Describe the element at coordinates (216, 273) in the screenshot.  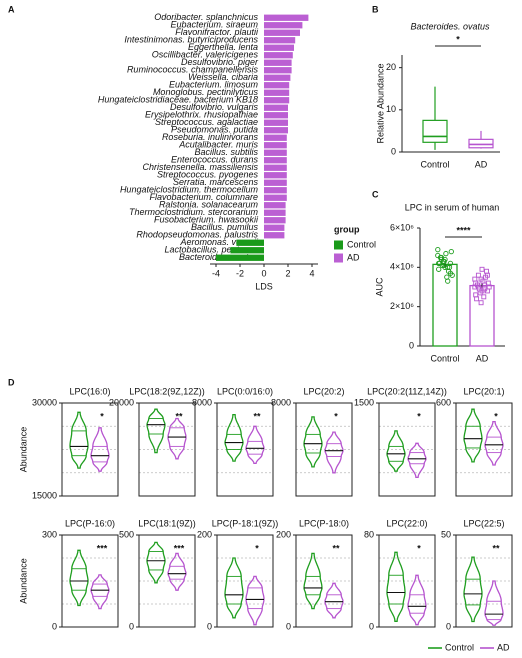
I see `x-tick-label: -4` at that location.